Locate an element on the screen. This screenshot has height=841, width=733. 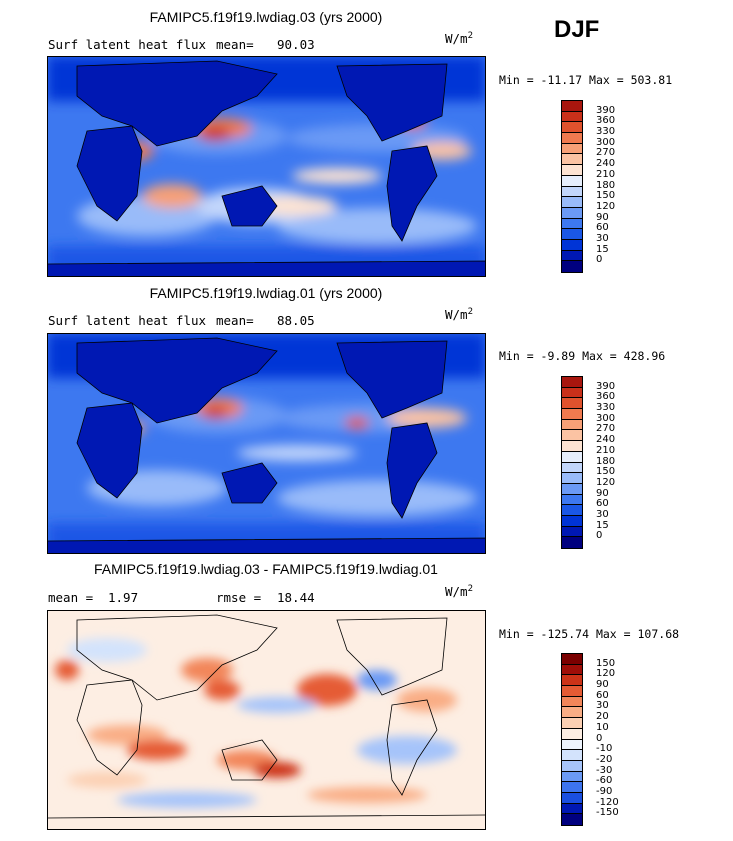
panel-2-min: Min = -9.89 is located at coordinates (537, 356).